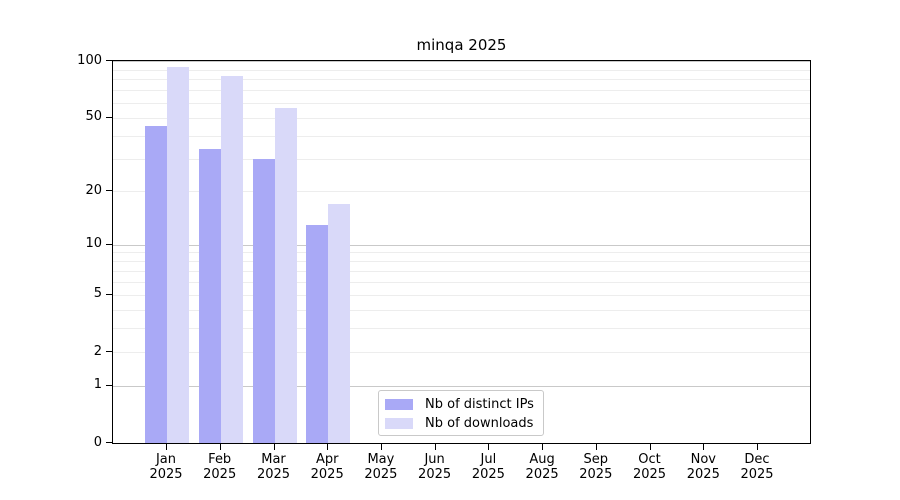 The width and height of the screenshot is (900, 500). I want to click on x-axis-label: May 2025, so click(381, 467).